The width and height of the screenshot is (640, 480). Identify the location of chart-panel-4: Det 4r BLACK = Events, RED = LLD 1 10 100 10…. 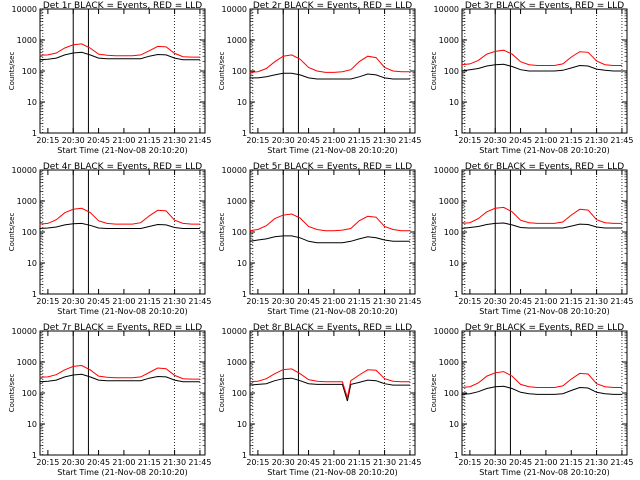
(109, 239).